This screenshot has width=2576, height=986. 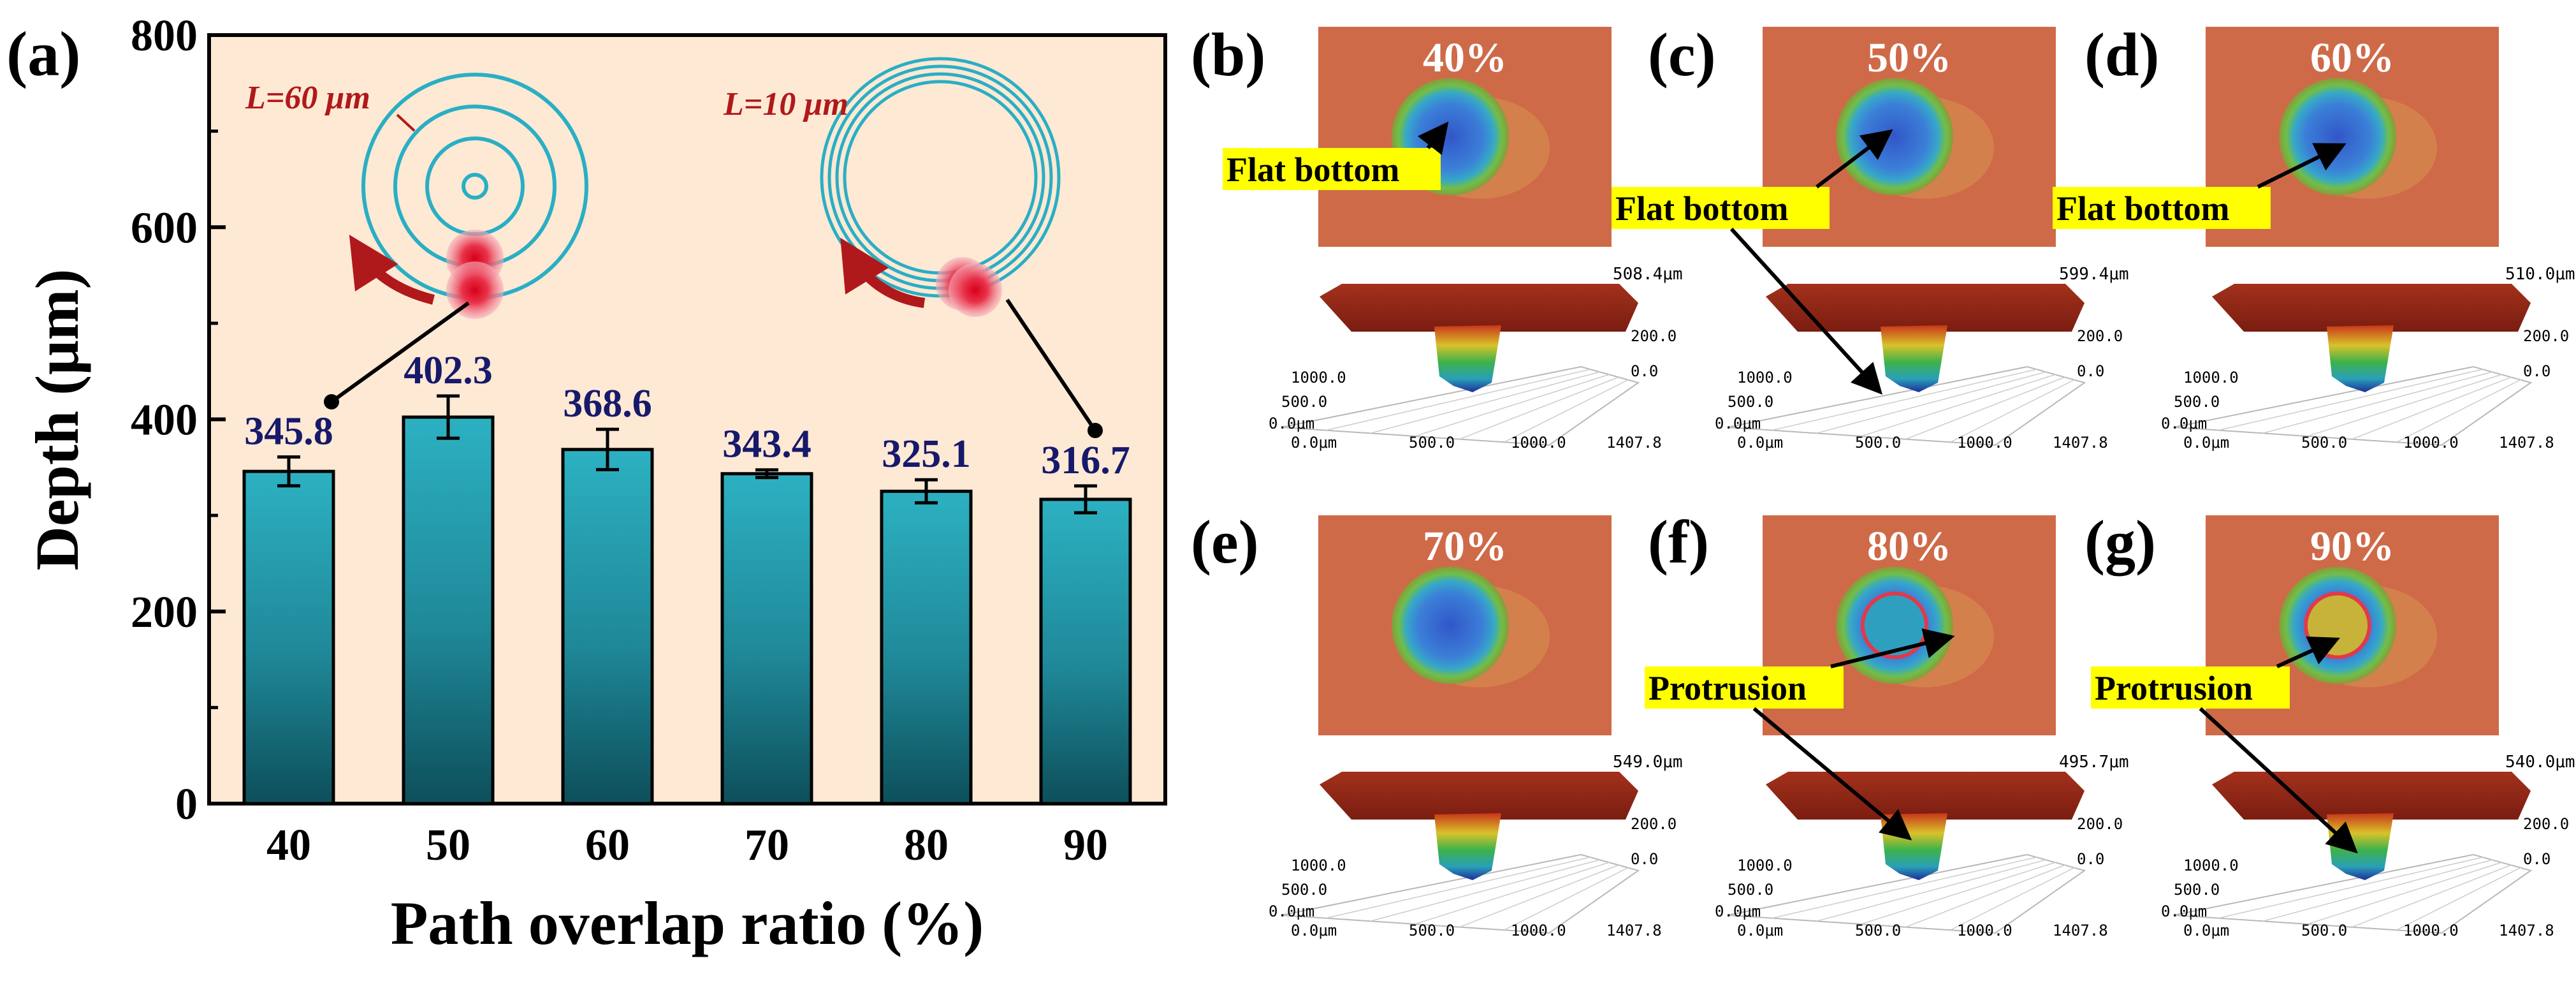 What do you see at coordinates (767, 845) in the screenshot?
I see `x-tick-label: 70` at bounding box center [767, 845].